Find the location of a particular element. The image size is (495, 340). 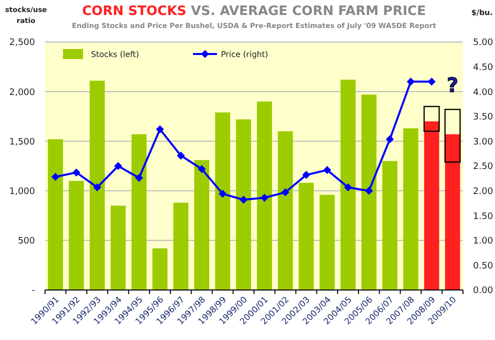

y2-tick-label: 1.50 is located at coordinates (483, 217).